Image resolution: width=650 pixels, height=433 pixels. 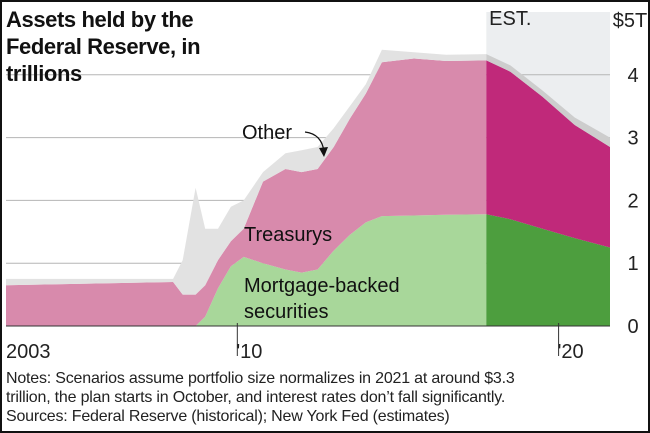 What do you see at coordinates (322, 286) in the screenshot?
I see `annotation-mbs-line1: Mortgage-backed` at bounding box center [322, 286].